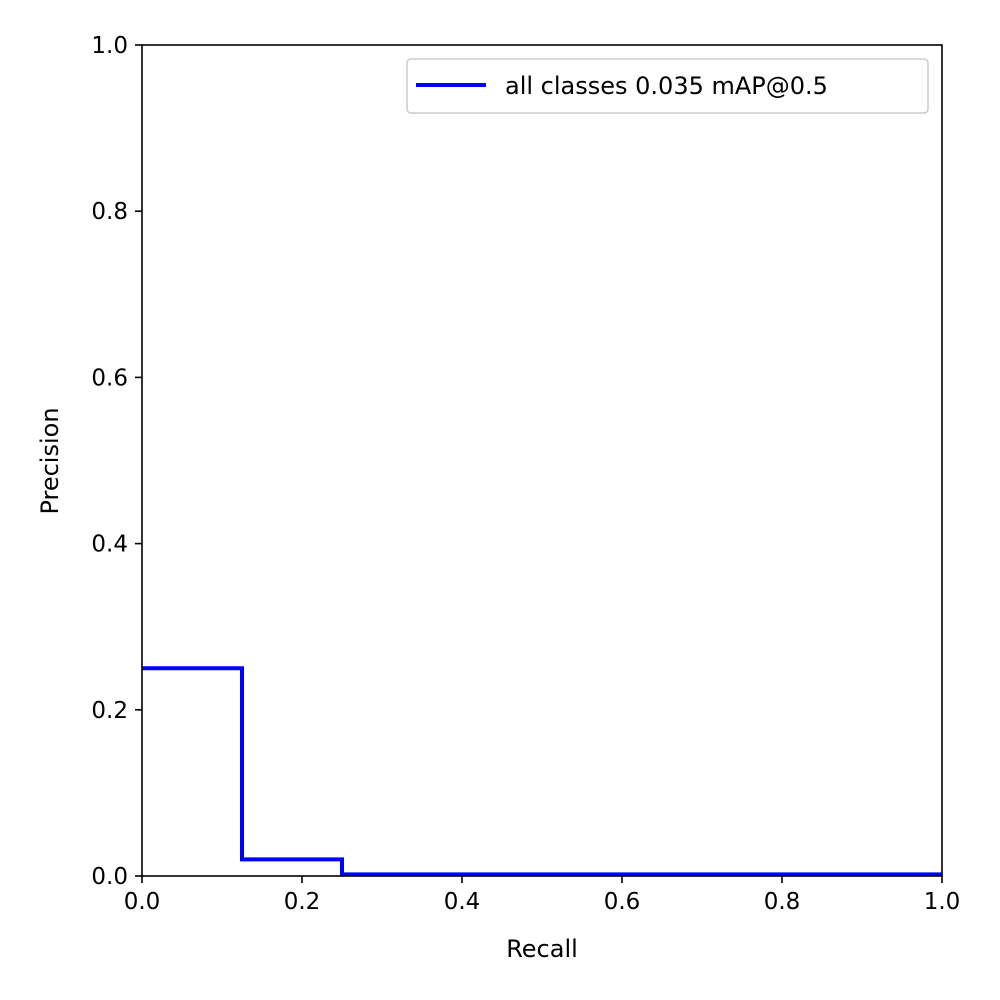 The height and width of the screenshot is (1000, 1000). I want to click on x-tick-label: 1.0, so click(942, 902).